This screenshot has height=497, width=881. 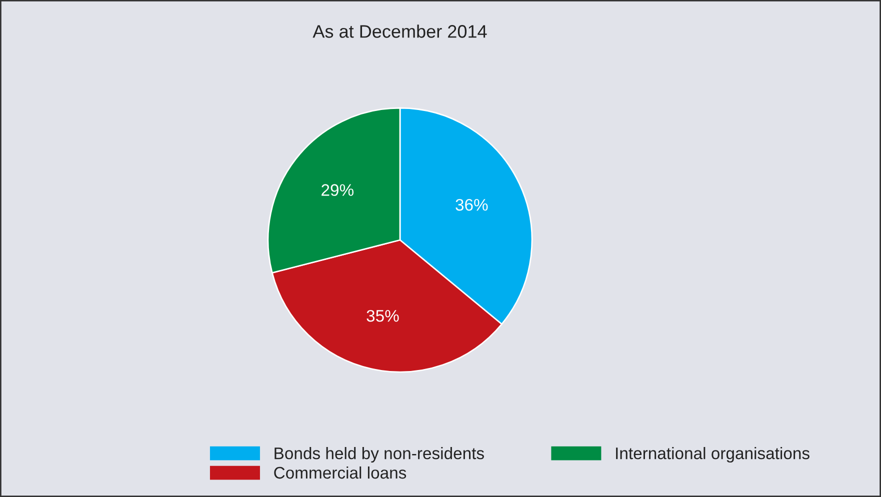 I want to click on data-label: 35%, so click(x=382, y=316).